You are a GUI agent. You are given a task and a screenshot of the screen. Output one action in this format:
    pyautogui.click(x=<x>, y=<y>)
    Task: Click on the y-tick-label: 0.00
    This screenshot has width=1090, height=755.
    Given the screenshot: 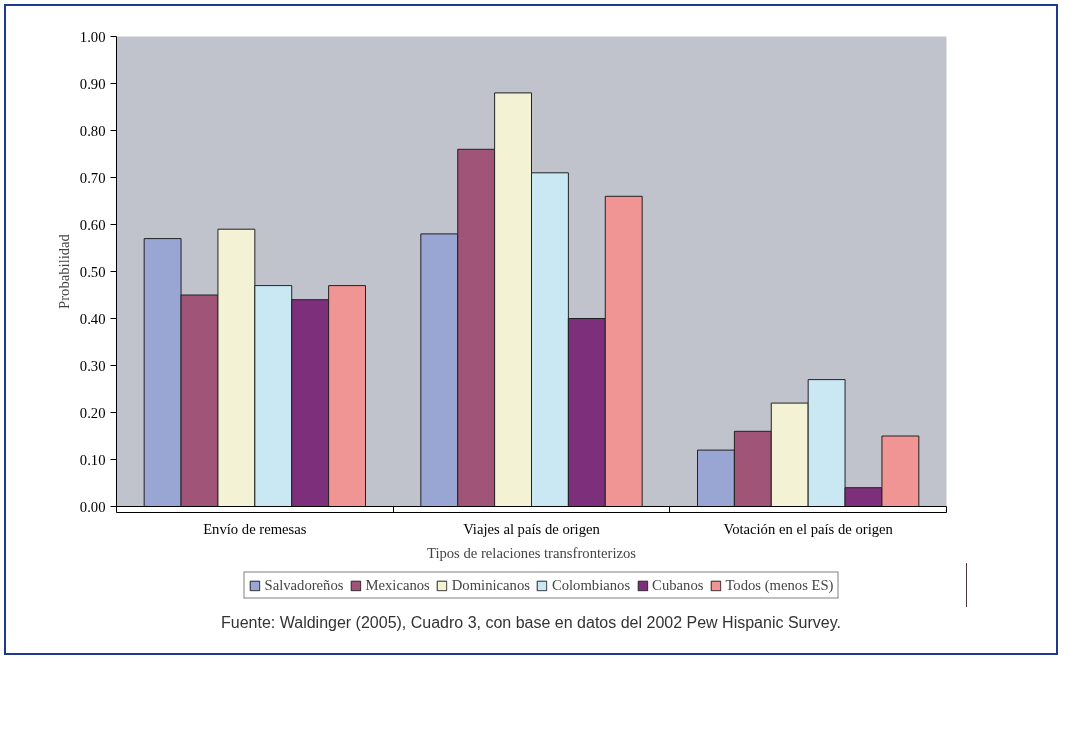 What is the action you would take?
    pyautogui.click(x=92, y=506)
    